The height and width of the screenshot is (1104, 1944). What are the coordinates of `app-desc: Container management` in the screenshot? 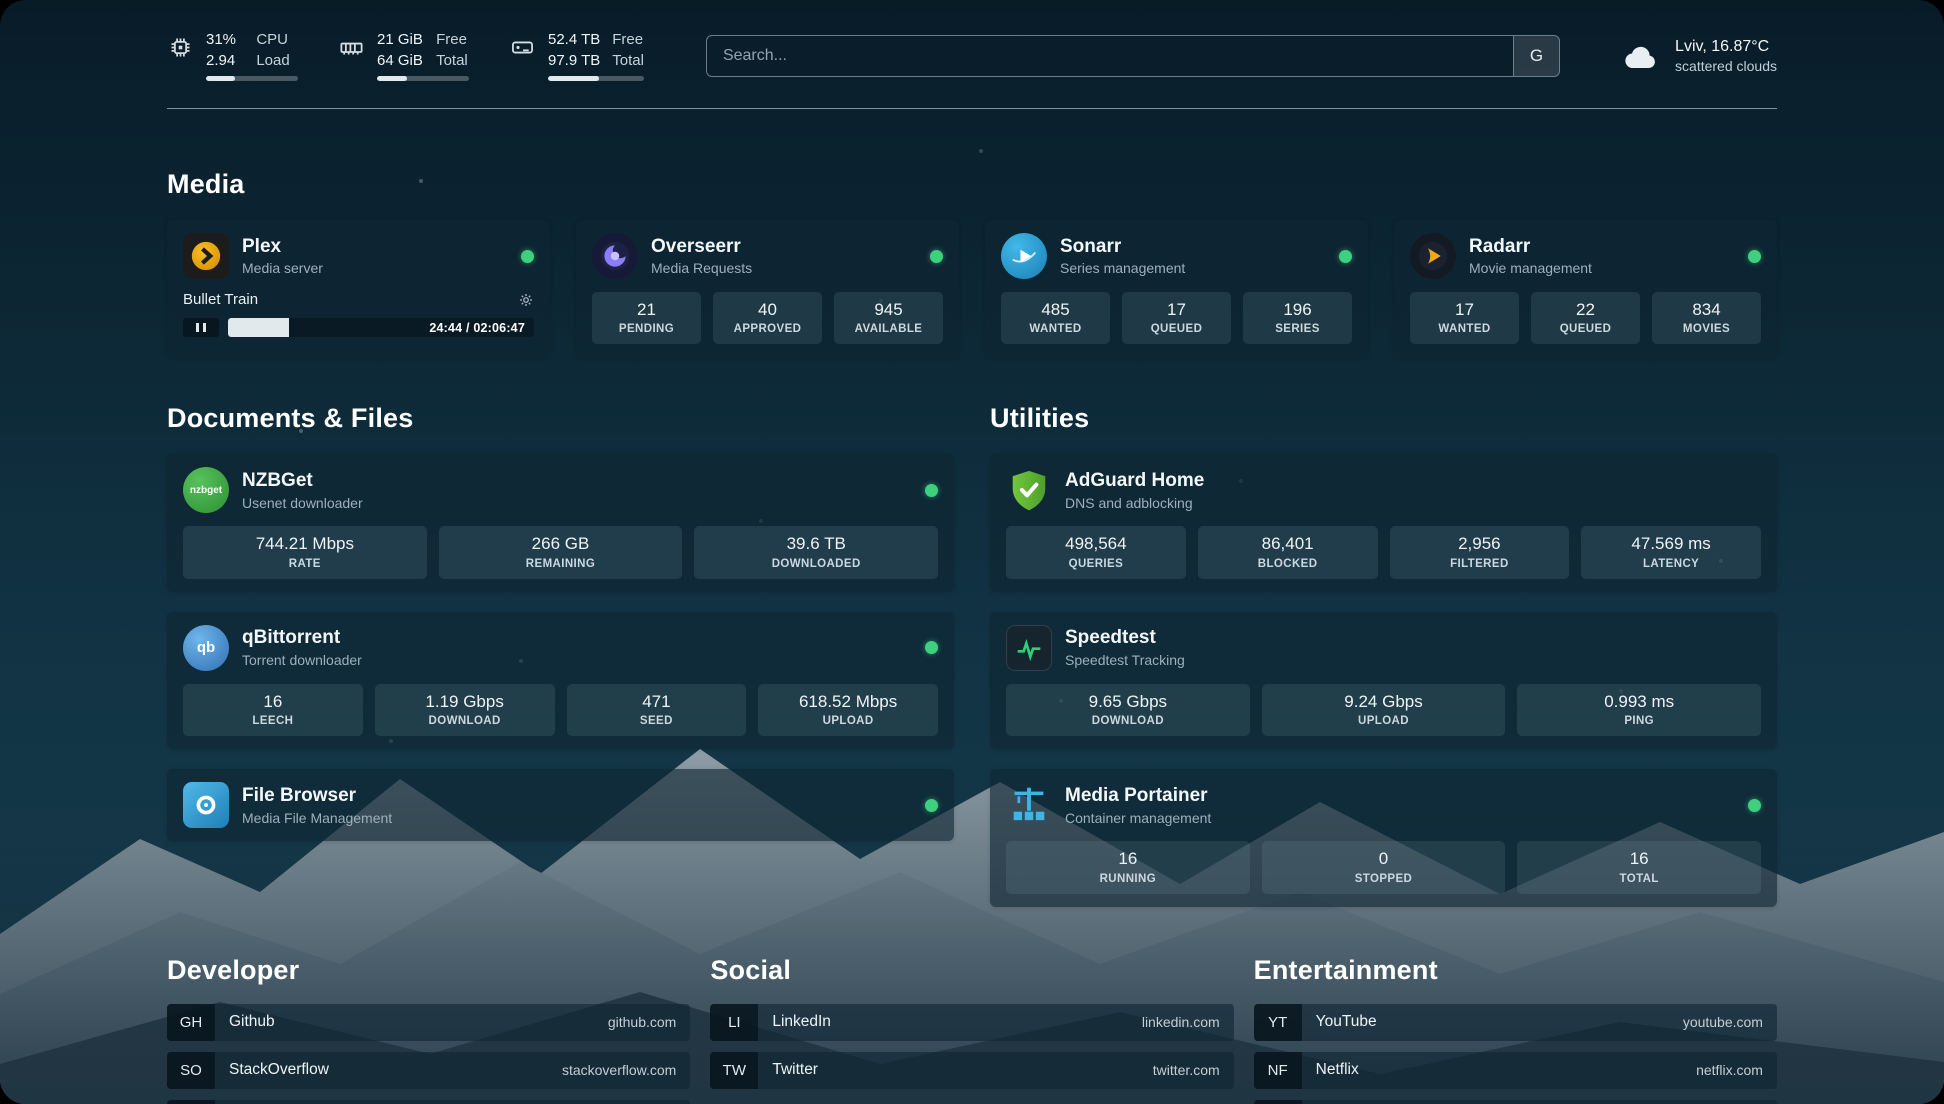 It's located at (1138, 817).